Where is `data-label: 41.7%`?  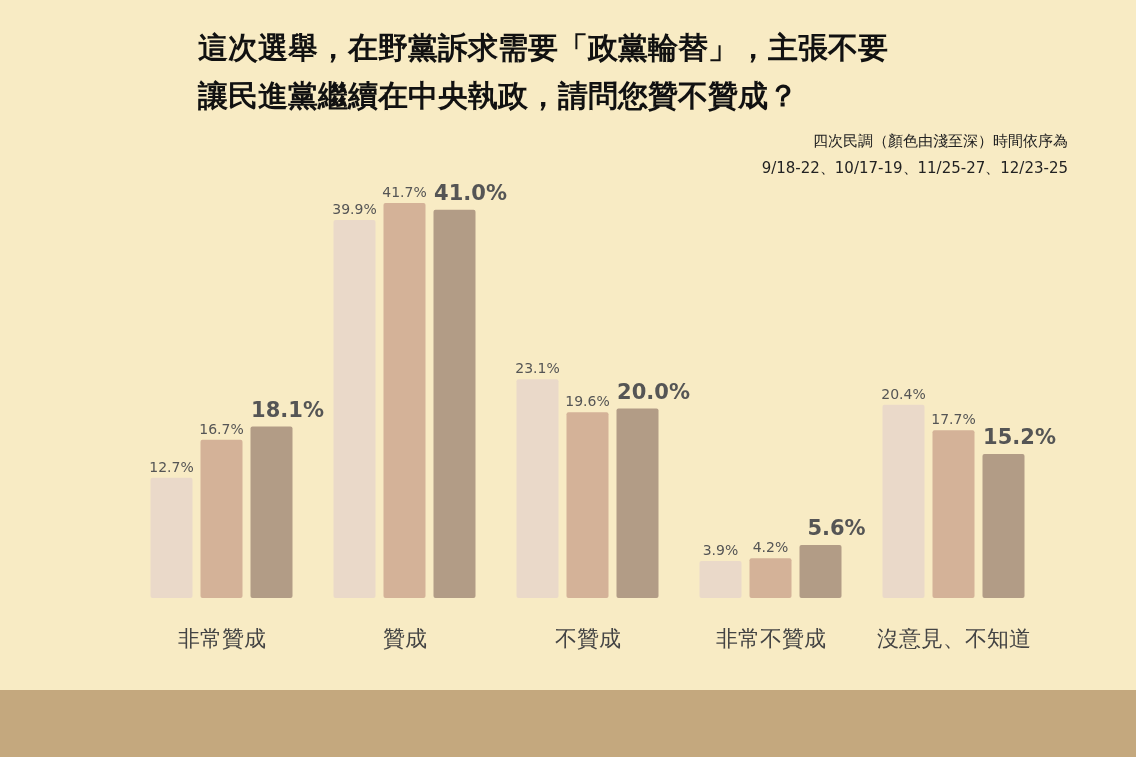 data-label: 41.7% is located at coordinates (404, 192).